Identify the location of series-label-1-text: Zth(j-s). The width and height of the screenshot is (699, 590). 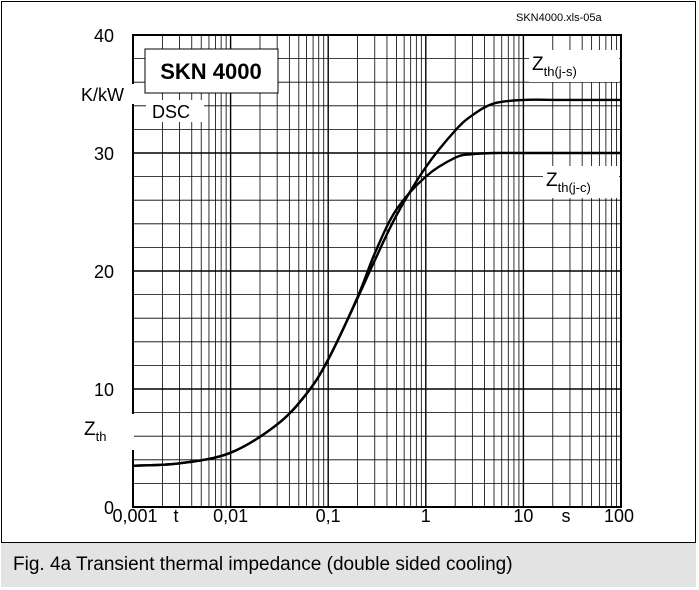
(554, 66).